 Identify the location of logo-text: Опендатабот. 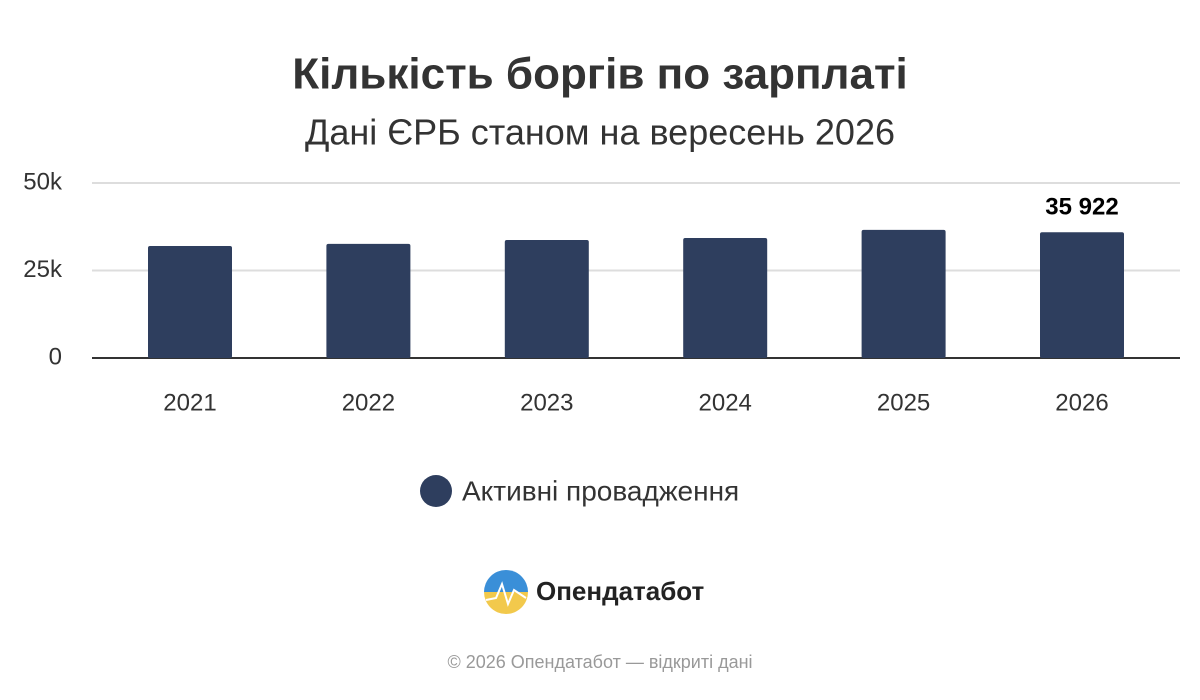
(620, 591).